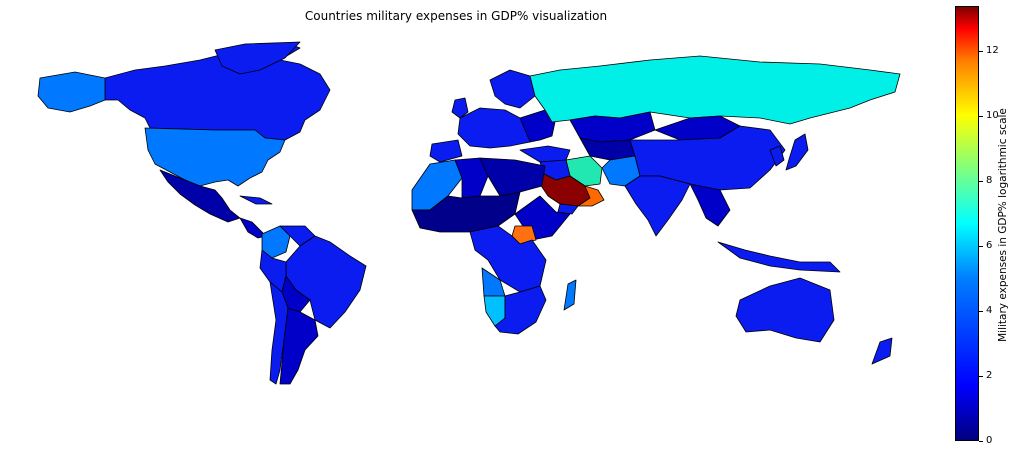 The height and width of the screenshot is (455, 1018). I want to click on country-yemen, so click(568, 209).